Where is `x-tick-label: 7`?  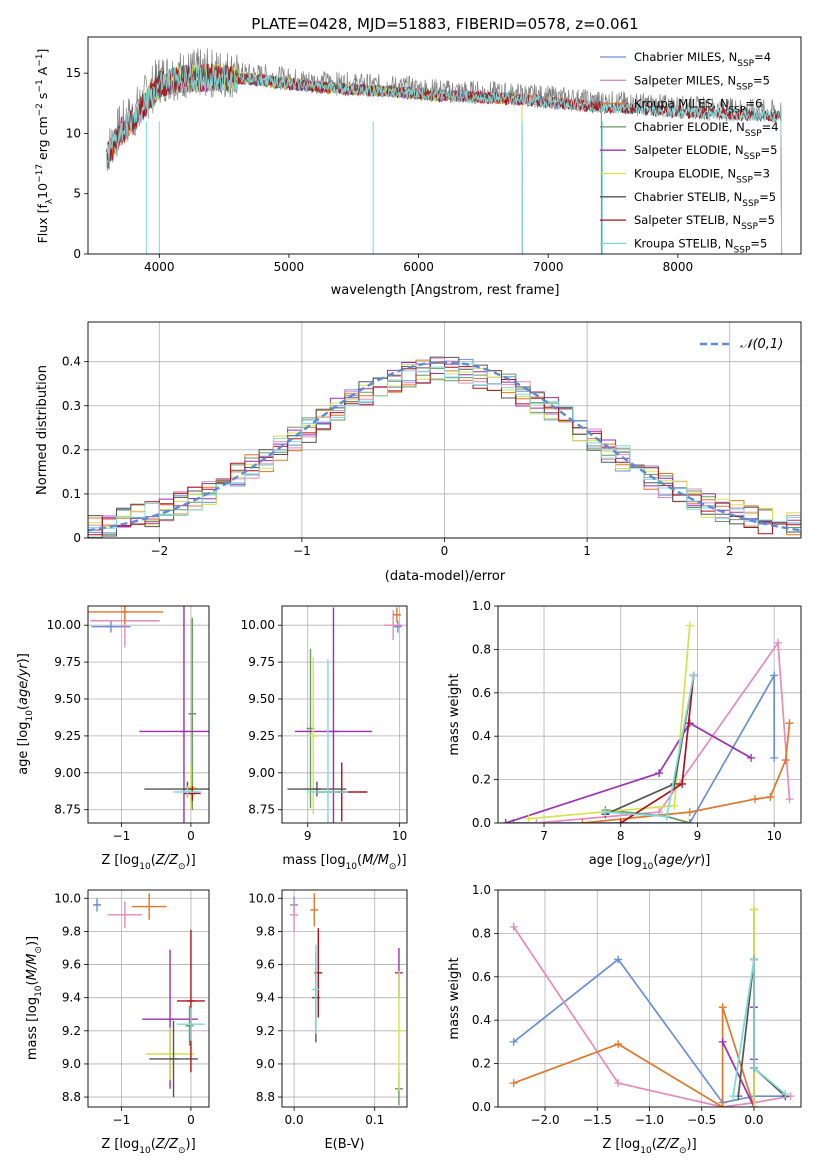 x-tick-label: 7 is located at coordinates (544, 836).